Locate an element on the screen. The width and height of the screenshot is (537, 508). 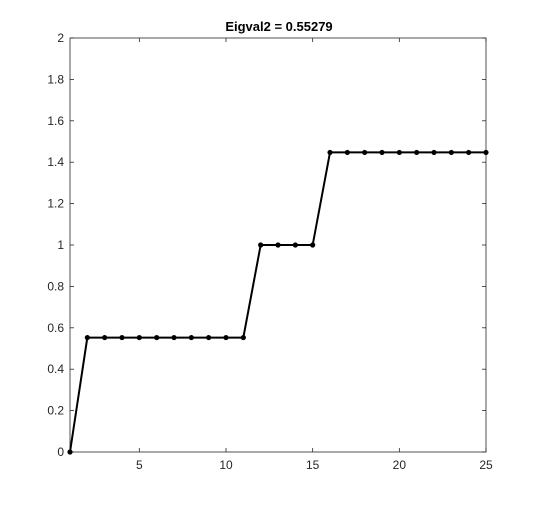
chart-title: Eigval2 = 0.55279 is located at coordinates (278, 26).